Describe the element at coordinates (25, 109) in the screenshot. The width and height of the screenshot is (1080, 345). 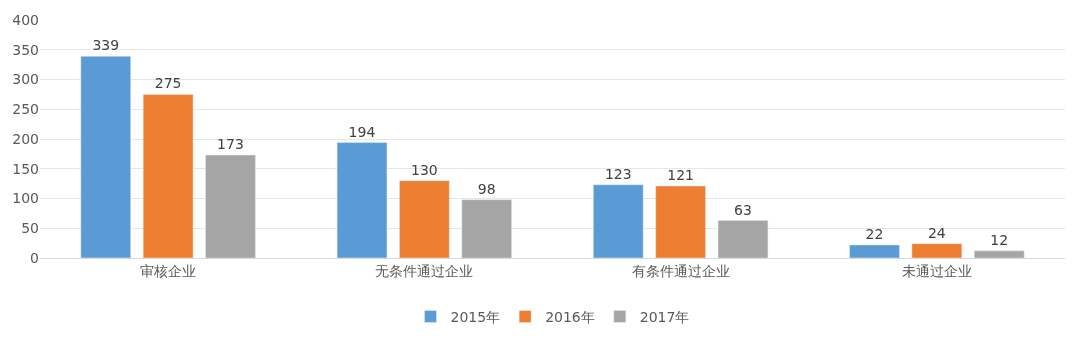
I see `y-tick-label: 250` at that location.